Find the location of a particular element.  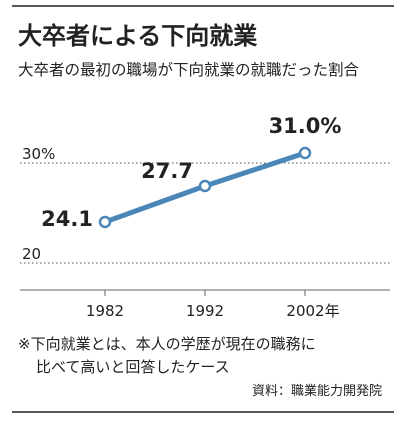

x-tick-label: 2002年 is located at coordinates (312, 311).